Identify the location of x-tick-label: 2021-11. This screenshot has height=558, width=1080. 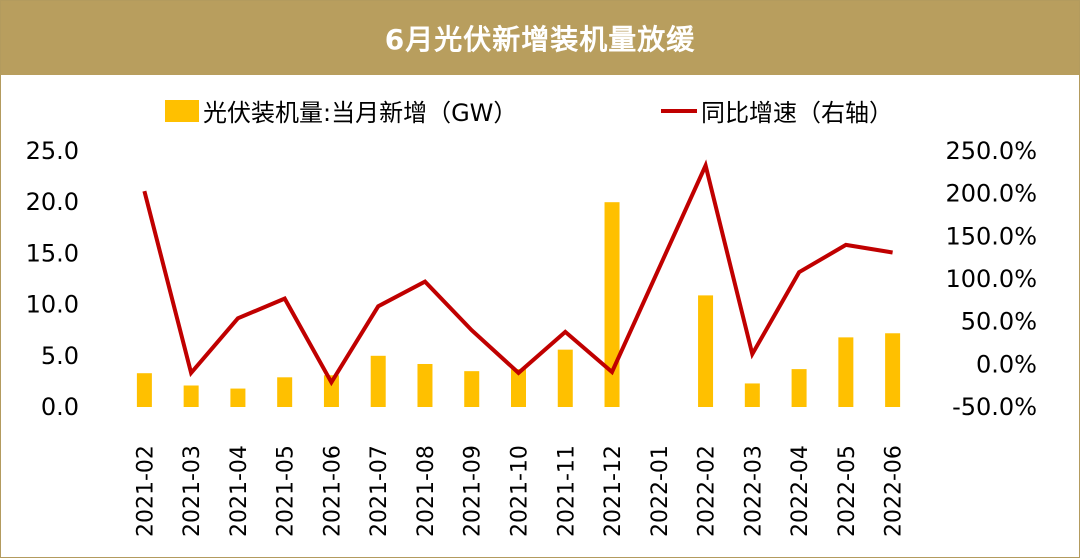
(566, 491).